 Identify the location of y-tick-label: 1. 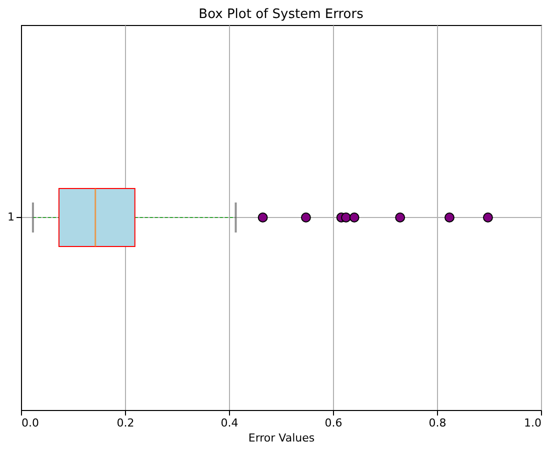
(11, 217).